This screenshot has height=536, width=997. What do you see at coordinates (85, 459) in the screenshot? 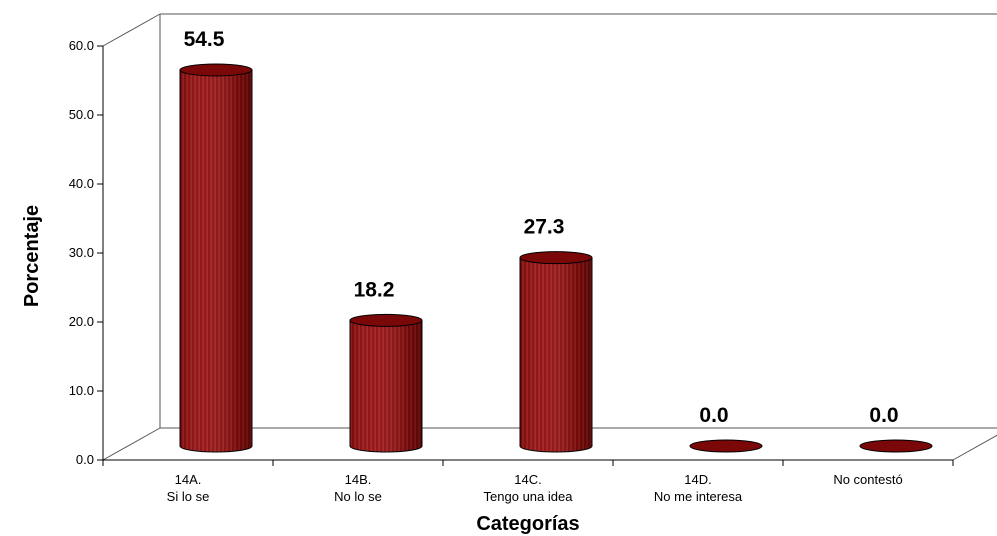
I see `y-tick-label: 0.0` at bounding box center [85, 459].